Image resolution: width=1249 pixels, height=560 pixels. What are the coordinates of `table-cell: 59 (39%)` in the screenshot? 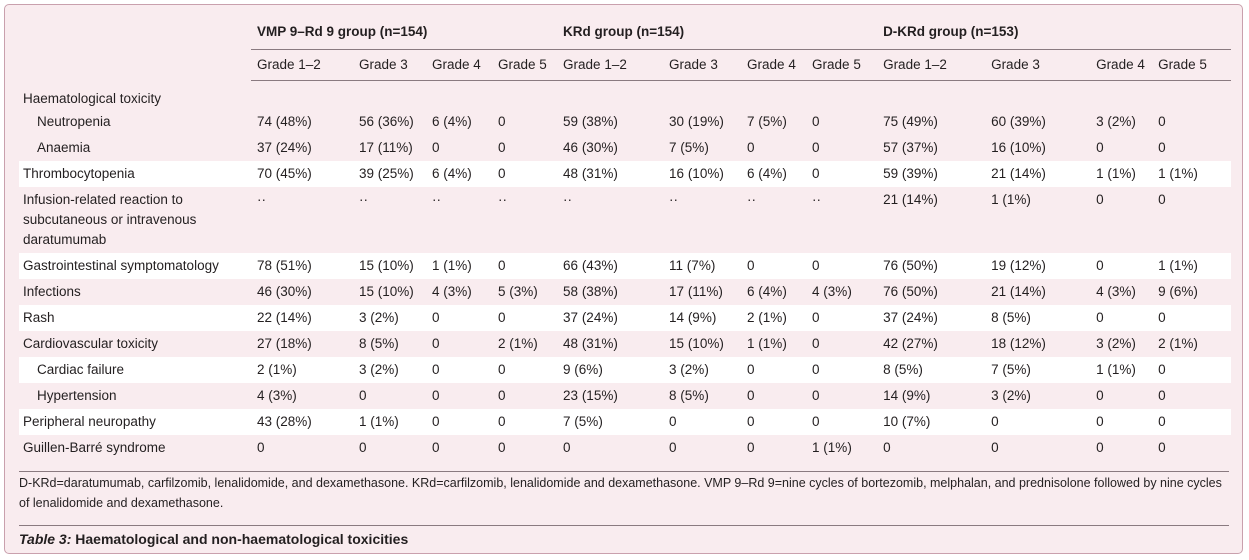 It's located at (931, 174).